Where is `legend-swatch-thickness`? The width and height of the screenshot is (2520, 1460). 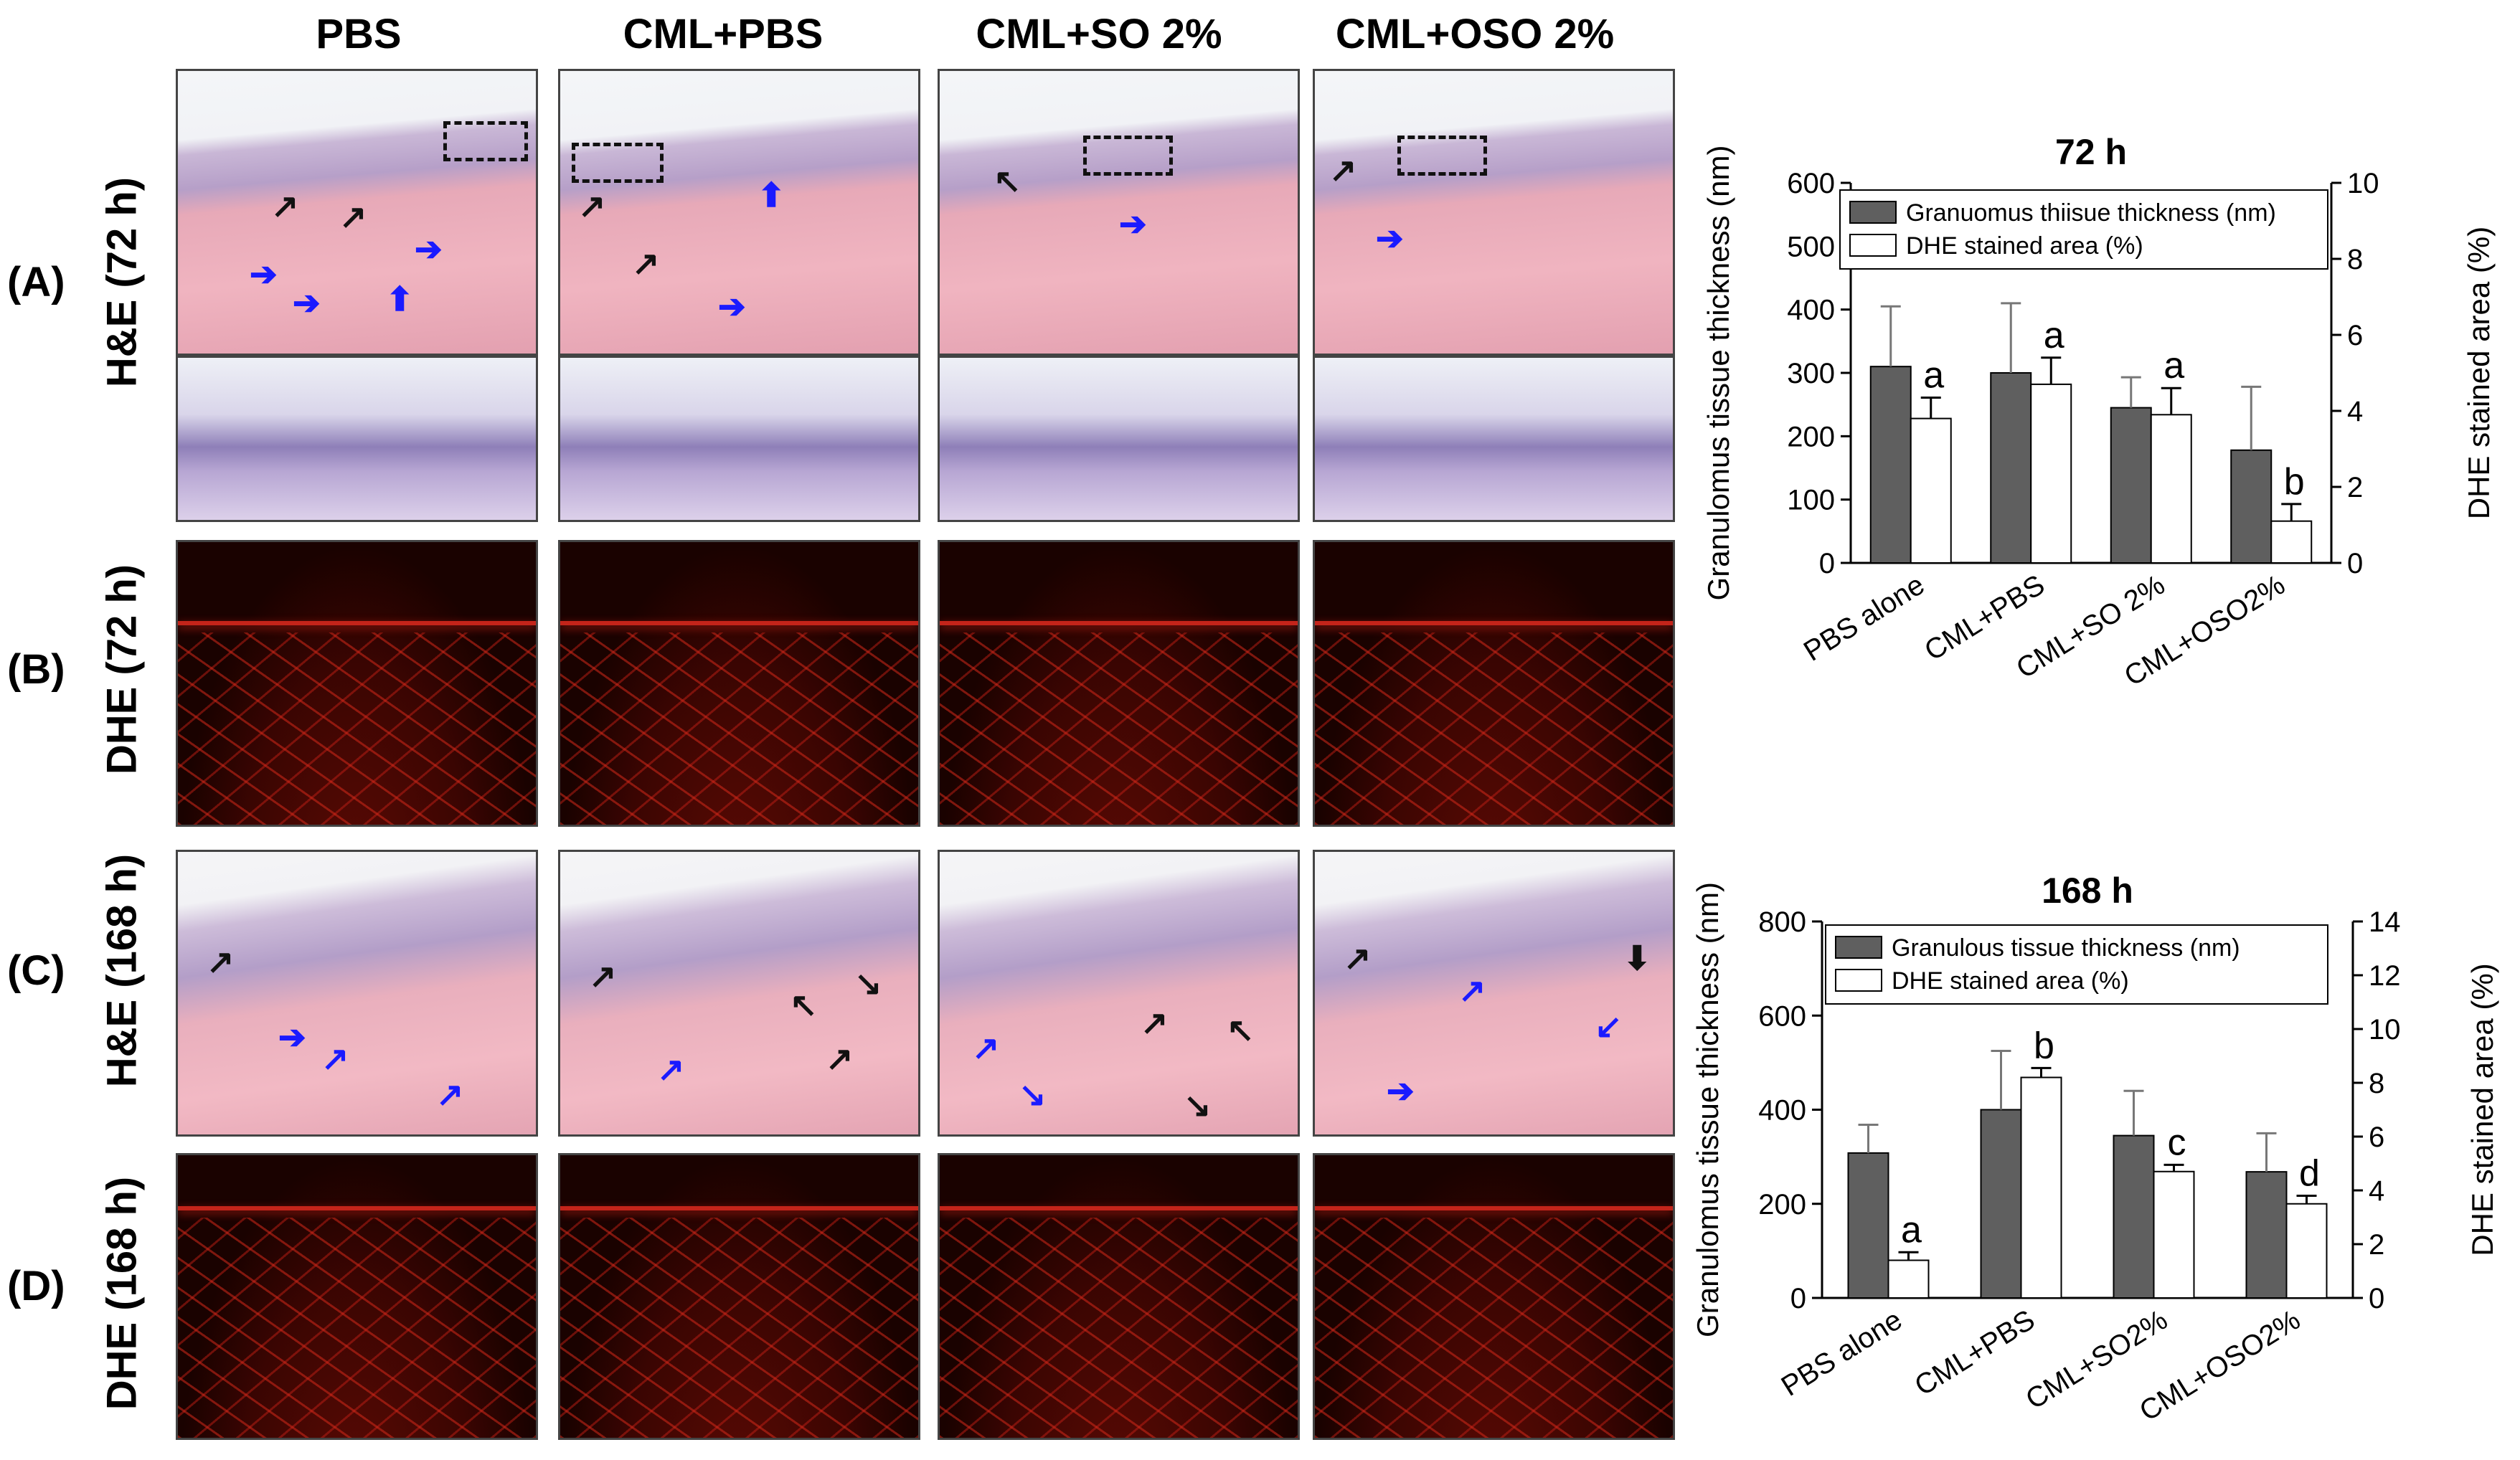
legend-swatch-thickness is located at coordinates (1859, 947).